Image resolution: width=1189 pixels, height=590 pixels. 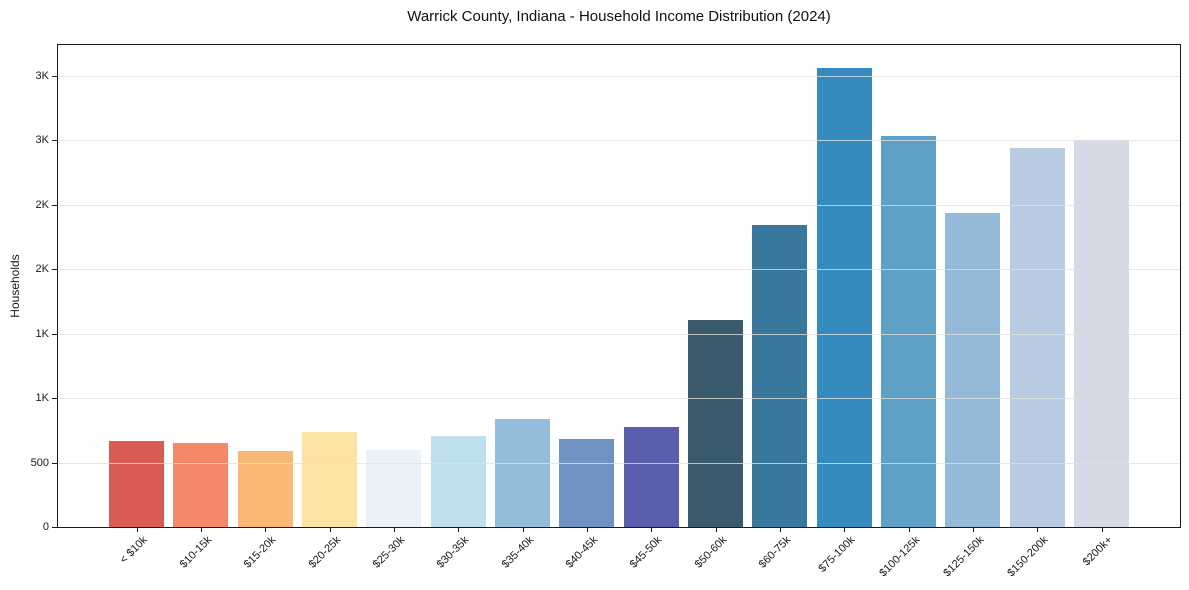 I want to click on x-tick-label: $100-125k, so click(x=899, y=557).